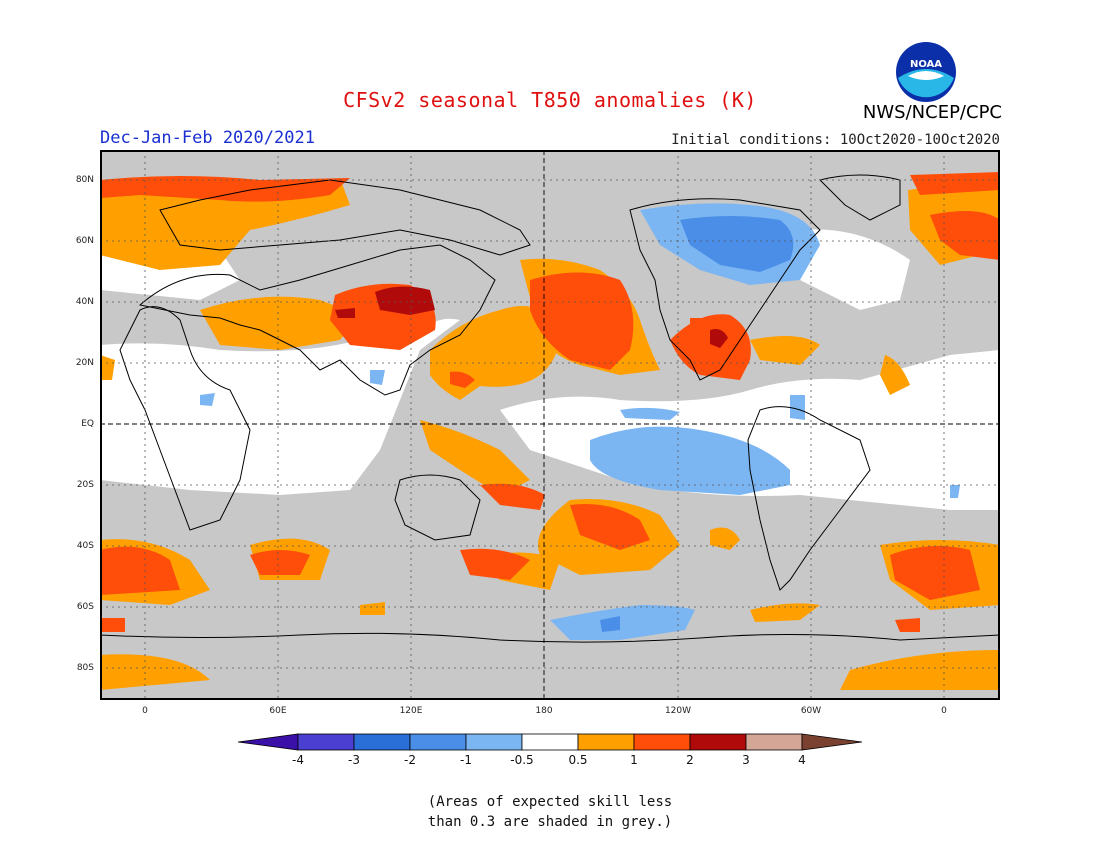  I want to click on colorbar-label: -4, so click(298, 760).